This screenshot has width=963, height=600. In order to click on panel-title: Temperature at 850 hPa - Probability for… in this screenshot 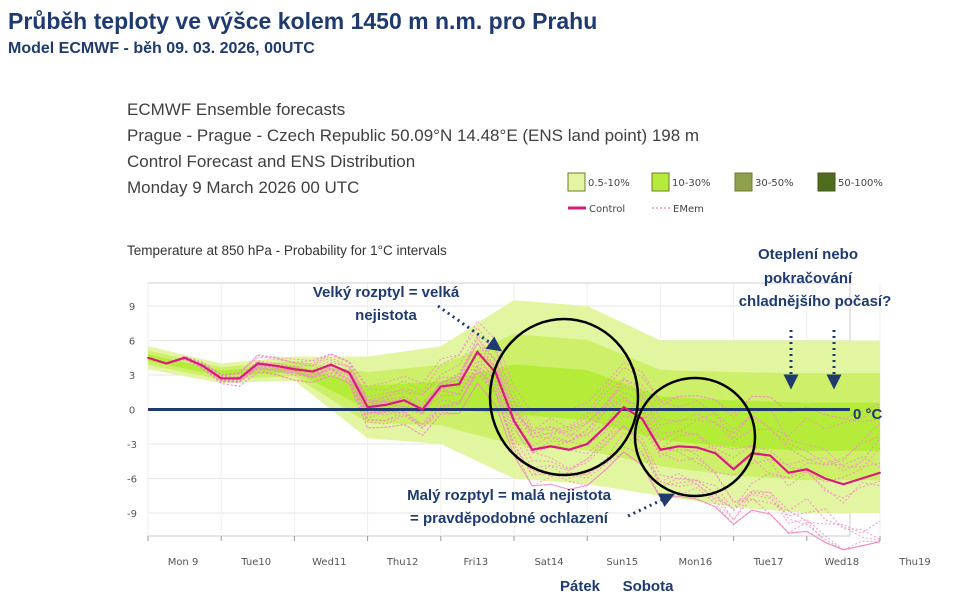, I will do `click(287, 250)`.